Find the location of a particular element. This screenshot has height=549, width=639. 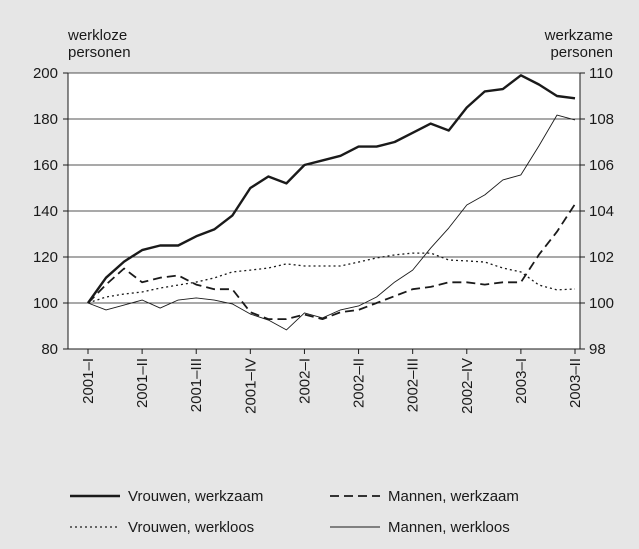

y-tick-label: 180 is located at coordinates (45, 119).